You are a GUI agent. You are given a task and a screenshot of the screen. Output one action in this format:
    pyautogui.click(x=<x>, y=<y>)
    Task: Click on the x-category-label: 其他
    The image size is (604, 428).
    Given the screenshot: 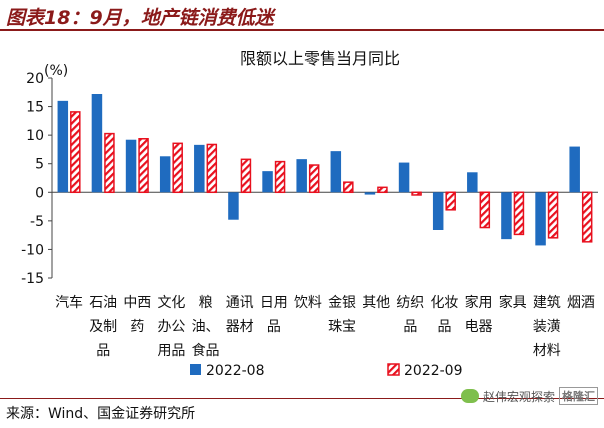 What is the action you would take?
    pyautogui.click(x=376, y=303)
    